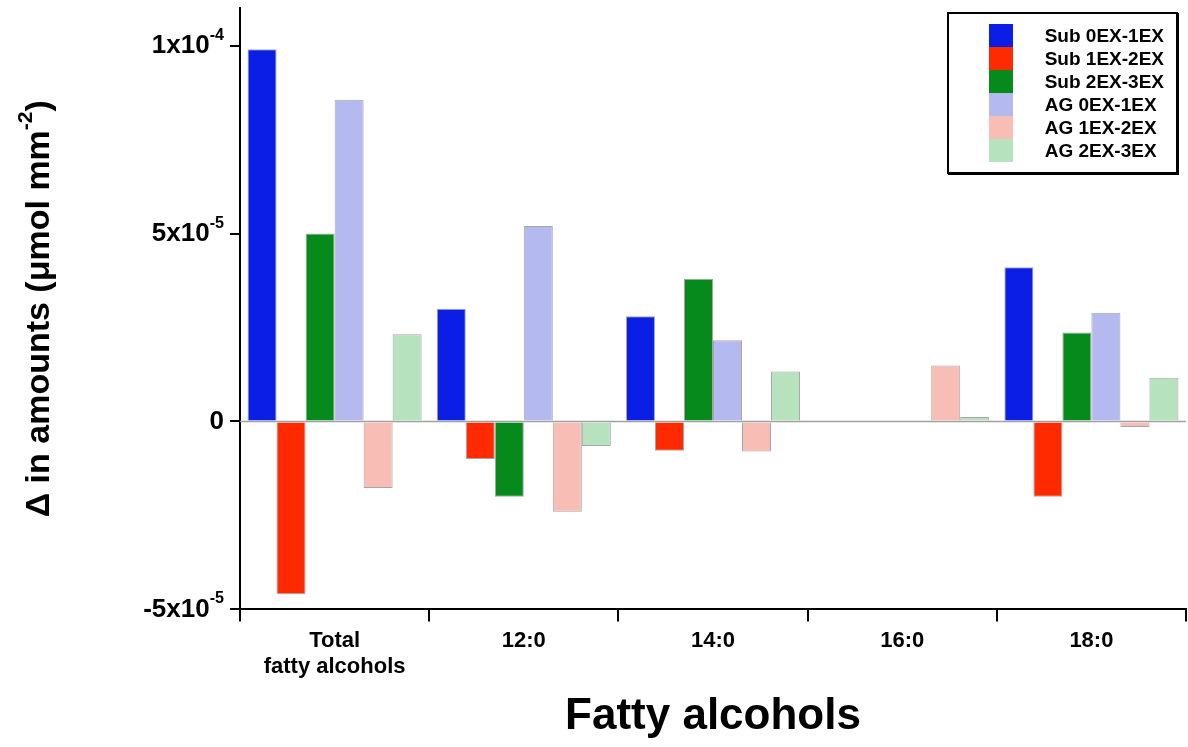 The width and height of the screenshot is (1188, 747). What do you see at coordinates (1100, 150) in the screenshot?
I see `legend-label: AG 2EX-3EX` at bounding box center [1100, 150].